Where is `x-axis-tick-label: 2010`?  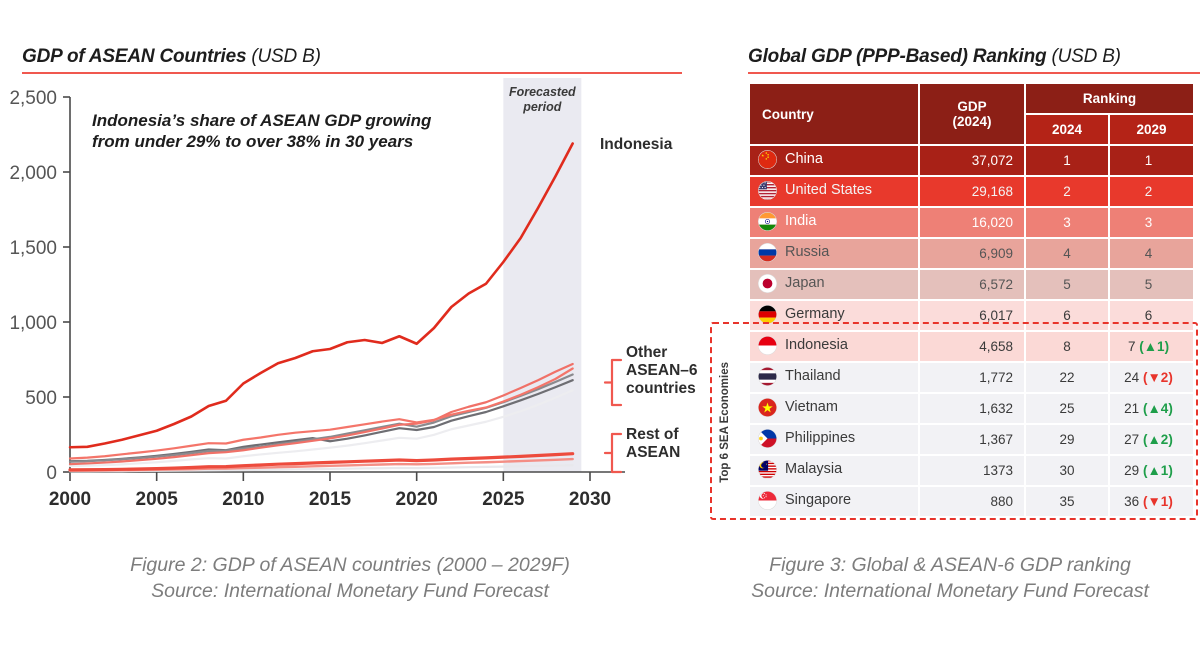 x-axis-tick-label: 2010 is located at coordinates (243, 499).